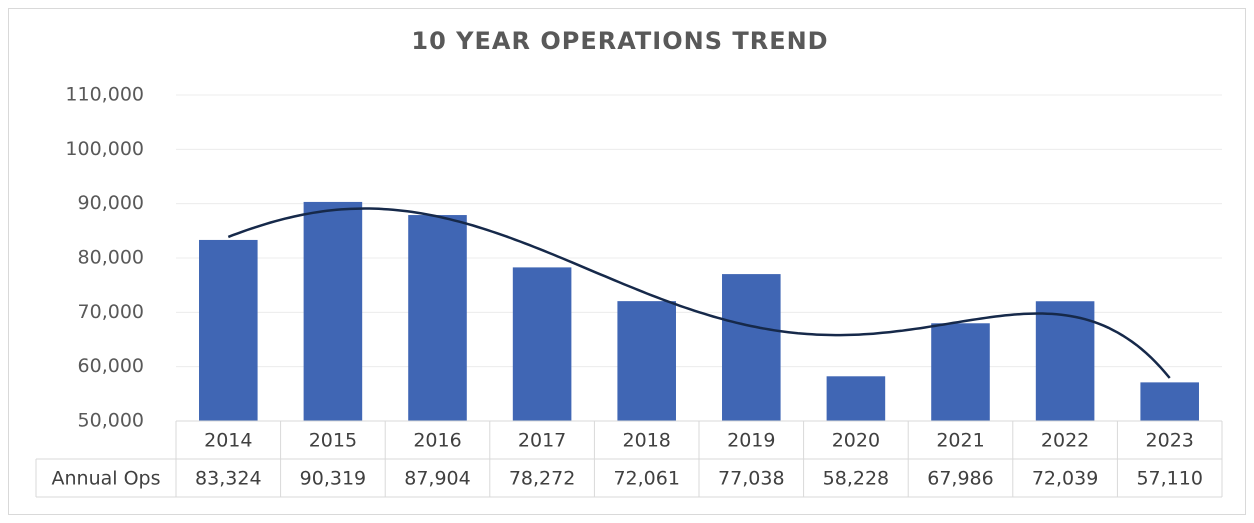 This screenshot has height=523, width=1254. I want to click on x-tick-label: 2017, so click(542, 441).